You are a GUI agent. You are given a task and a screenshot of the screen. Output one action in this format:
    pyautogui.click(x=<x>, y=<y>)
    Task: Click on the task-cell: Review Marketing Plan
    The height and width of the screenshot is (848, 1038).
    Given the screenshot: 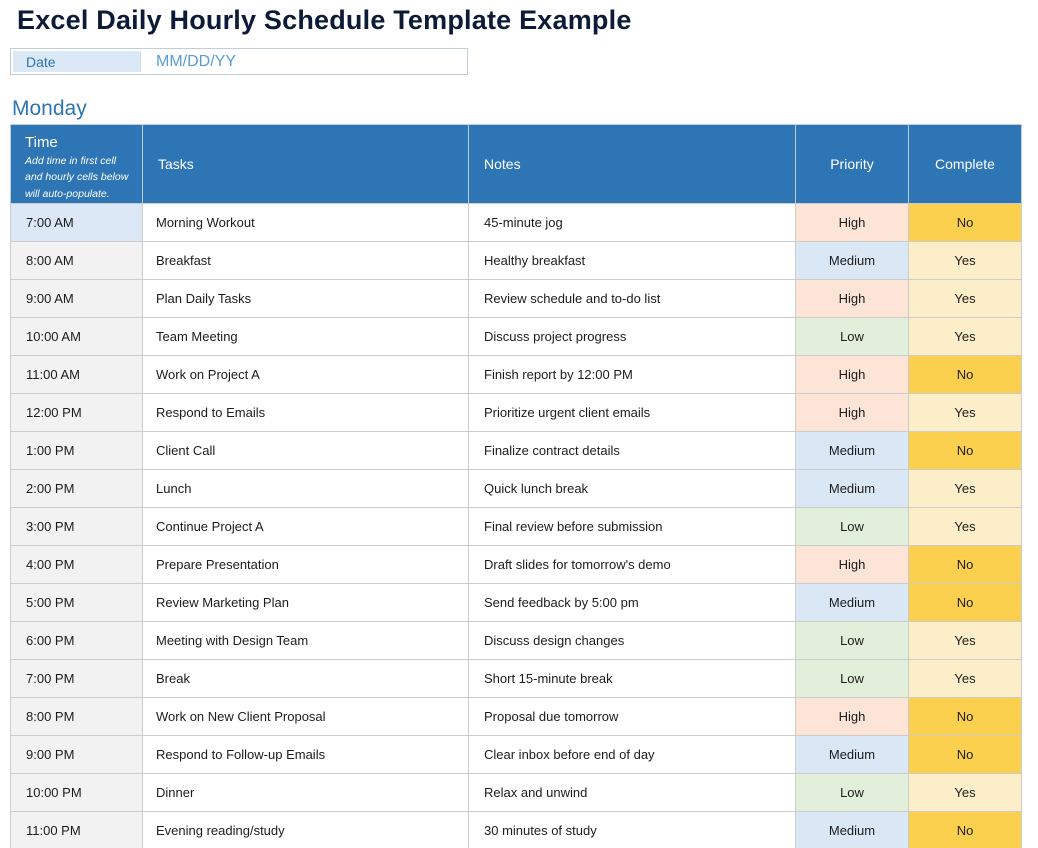 What is the action you would take?
    pyautogui.click(x=305, y=602)
    